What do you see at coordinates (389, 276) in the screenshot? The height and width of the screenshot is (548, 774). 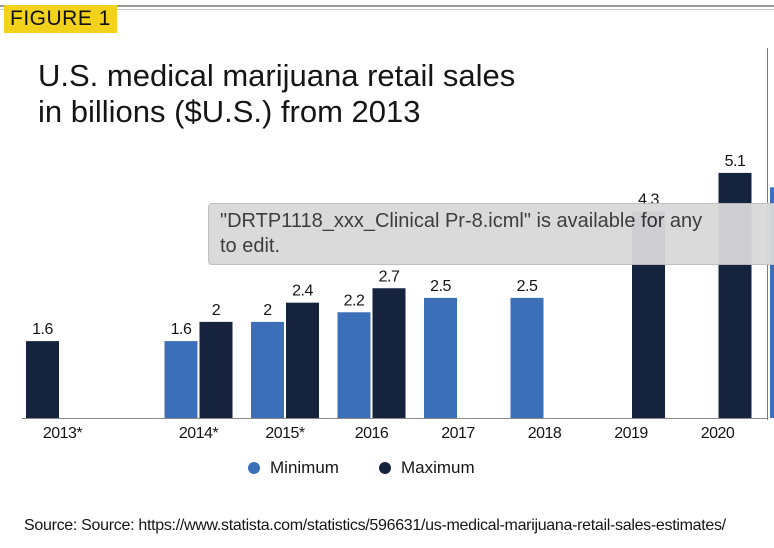 I see `data-label-maximum-2016: 2.7` at bounding box center [389, 276].